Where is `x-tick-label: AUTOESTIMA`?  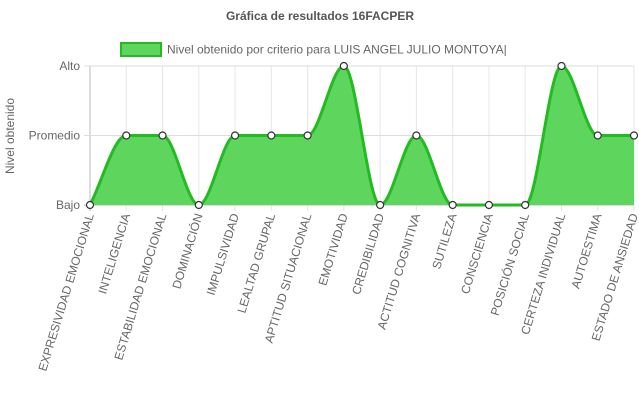
x-tick-label: AUTOESTIMA is located at coordinates (586, 251).